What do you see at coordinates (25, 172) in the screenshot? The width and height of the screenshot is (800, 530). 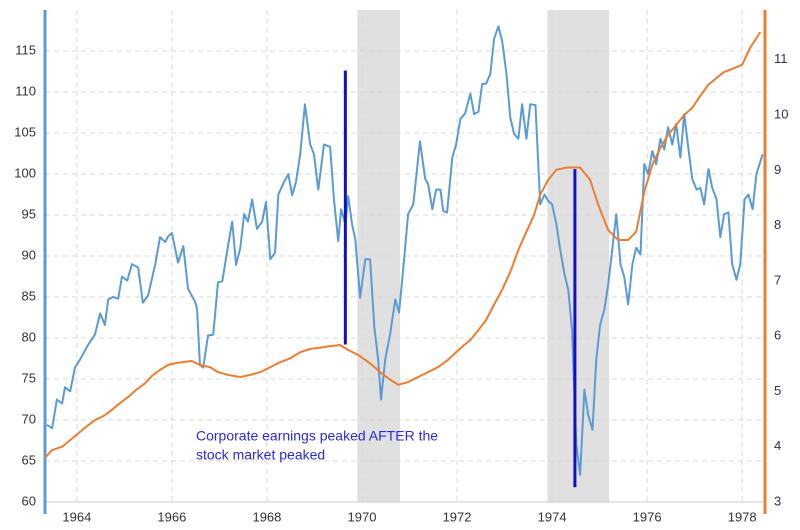 I see `y-tick-label: 100` at bounding box center [25, 172].